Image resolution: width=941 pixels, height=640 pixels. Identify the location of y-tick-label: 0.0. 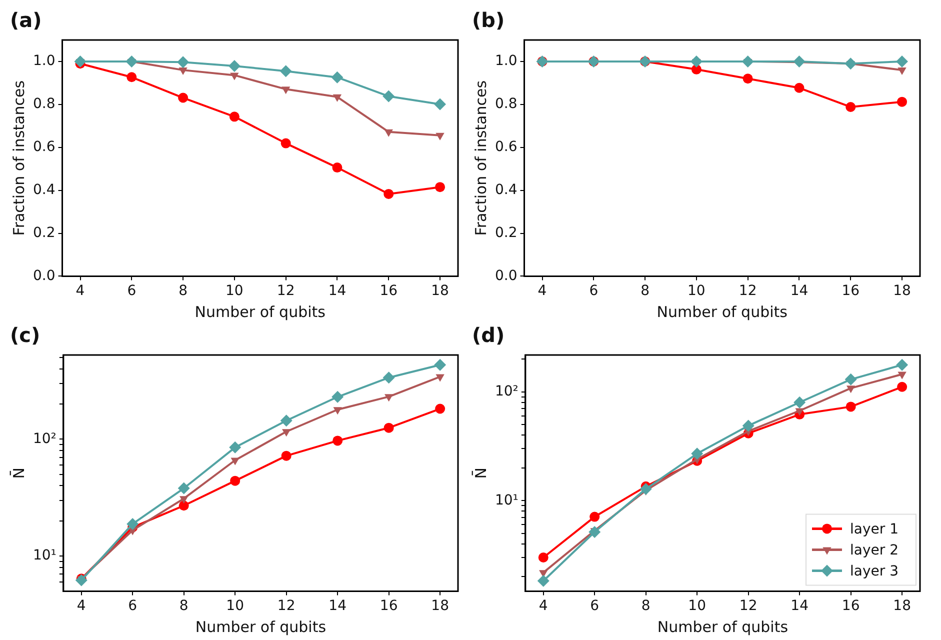
(44, 276).